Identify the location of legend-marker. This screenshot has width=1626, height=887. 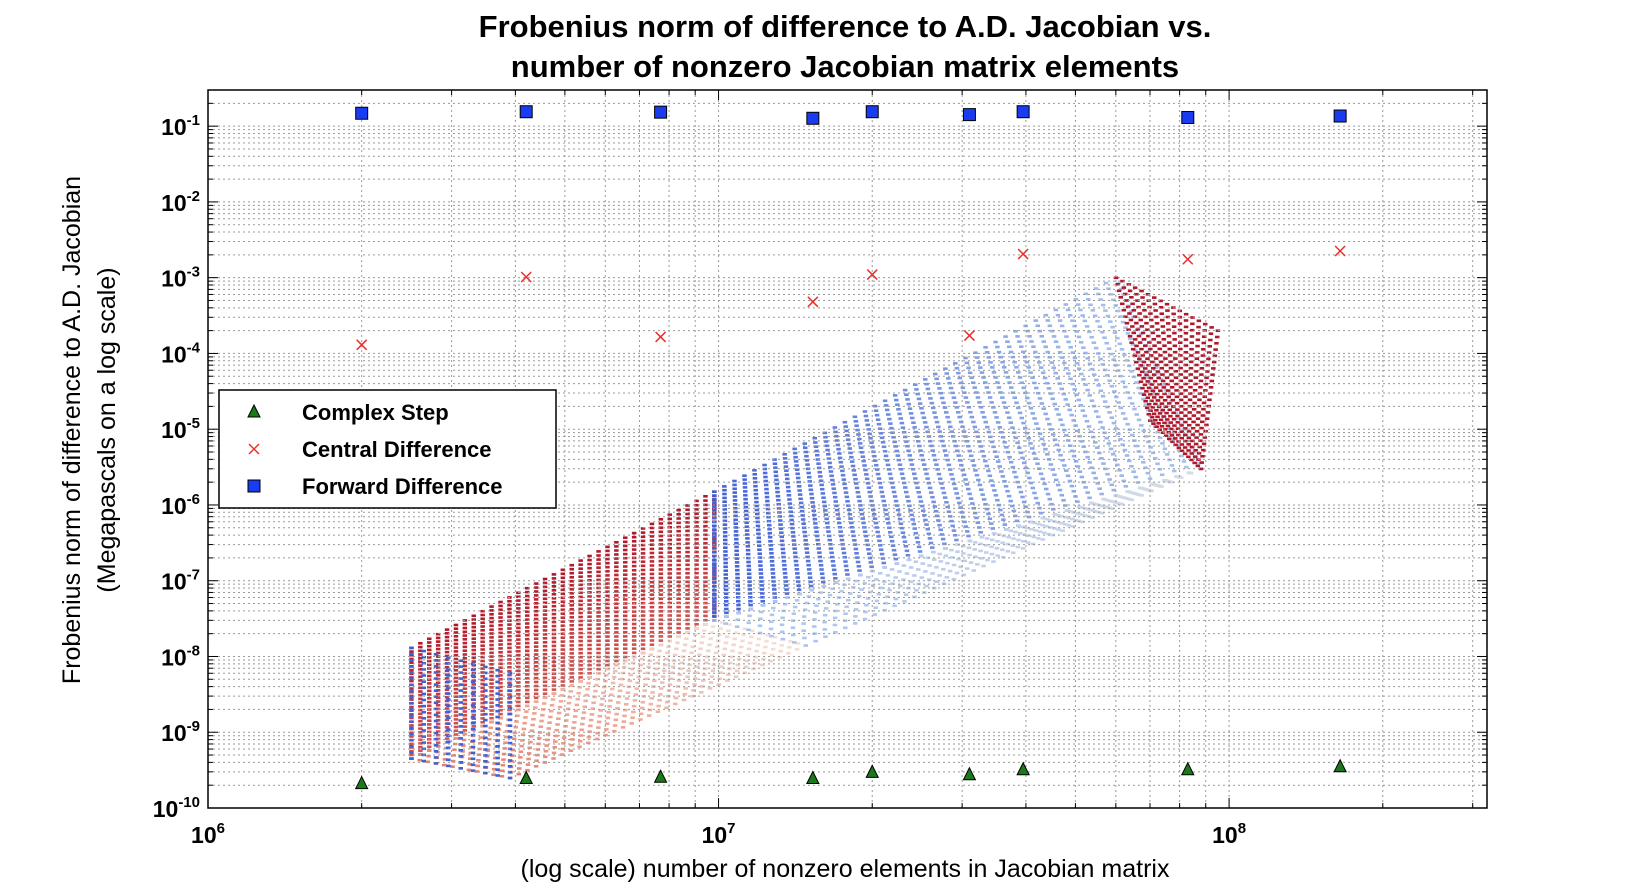
(254, 449).